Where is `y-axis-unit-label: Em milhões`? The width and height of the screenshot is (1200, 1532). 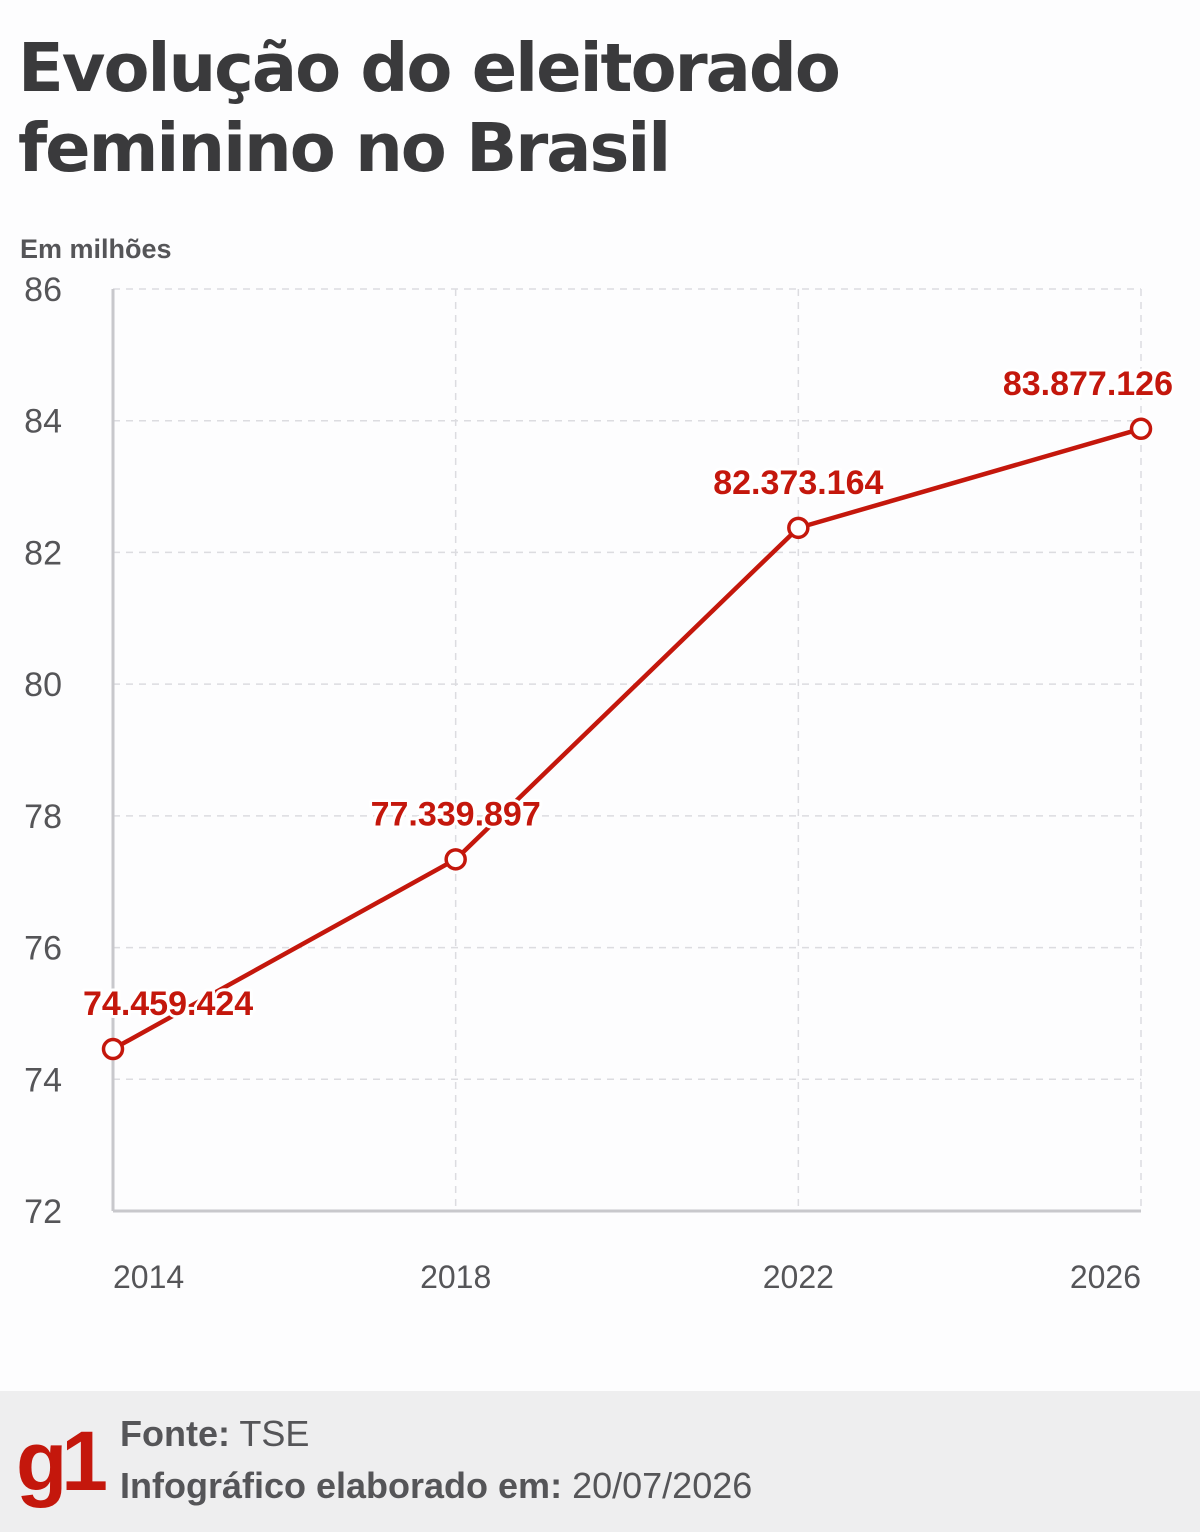 y-axis-unit-label: Em milhões is located at coordinates (96, 249).